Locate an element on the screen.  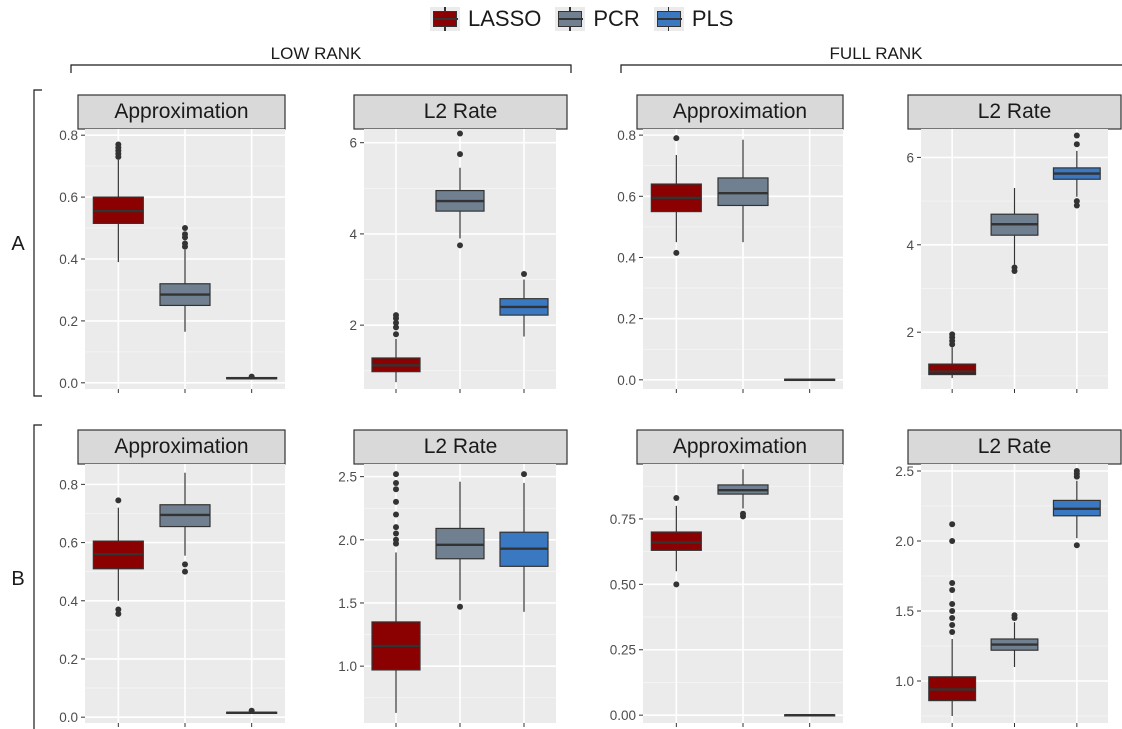
panel-a-2: L2 Rate 2 4 6 is located at coordinates (458, 243).